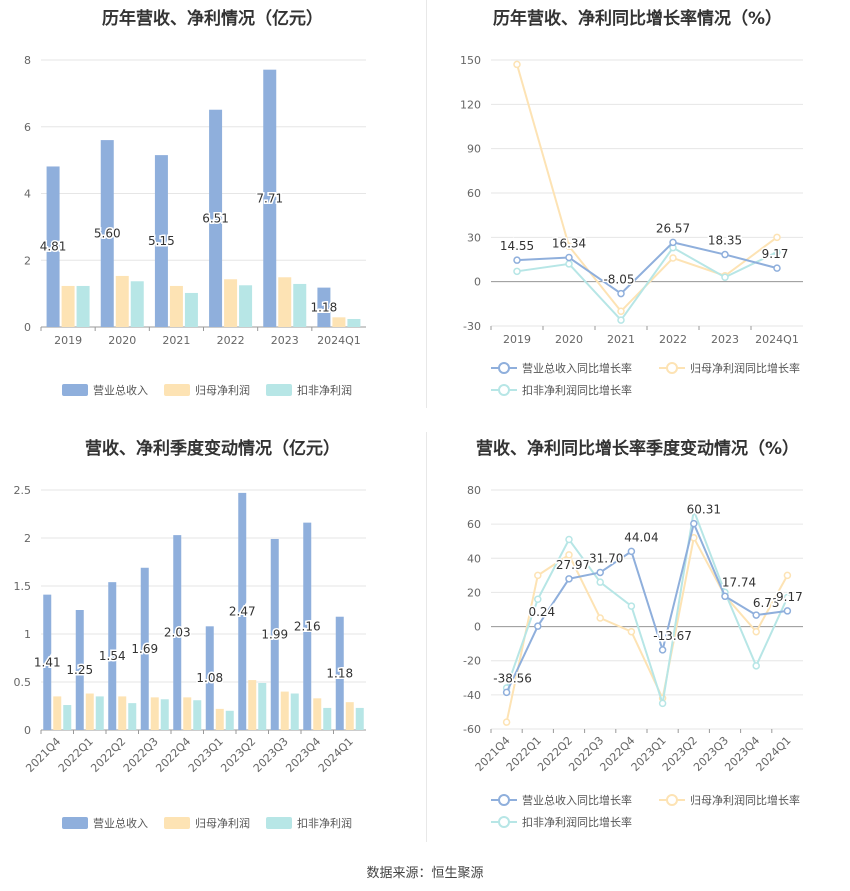  What do you see at coordinates (27, 60) in the screenshot?
I see `y-tick-label: 8` at bounding box center [27, 60].